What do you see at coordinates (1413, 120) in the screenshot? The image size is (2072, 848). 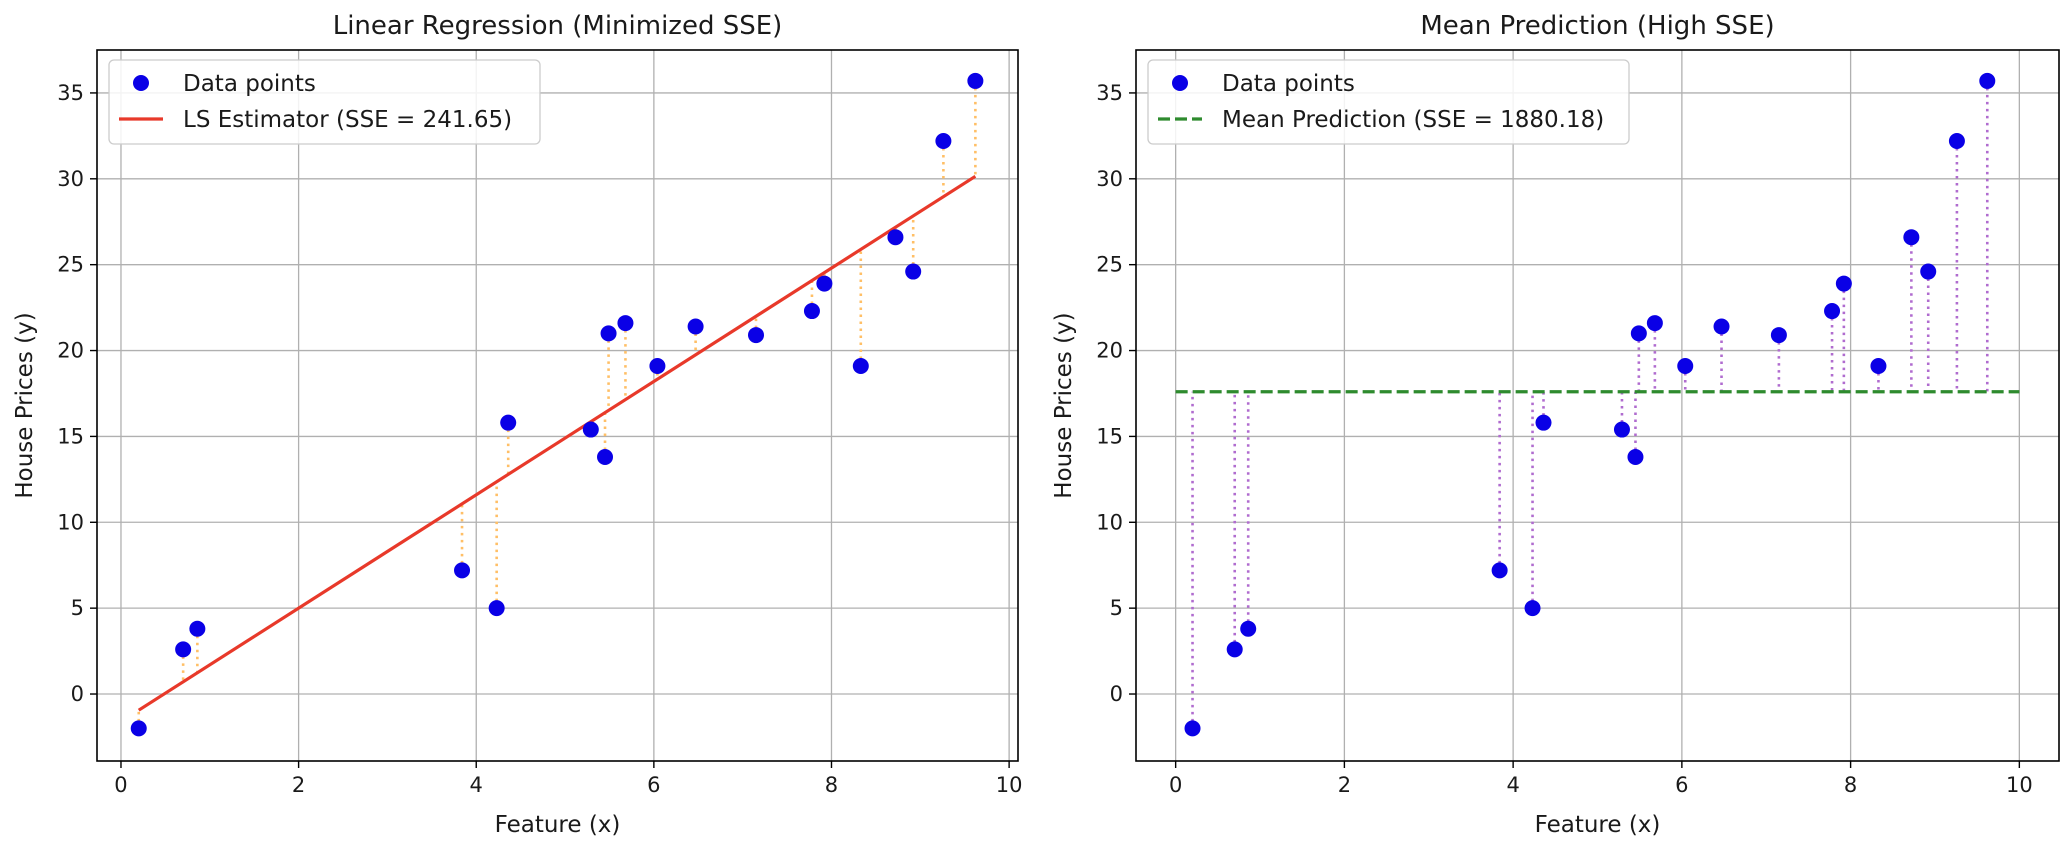 I see `legend-label-fit: Mean Prediction (SSE = 1880.18)` at bounding box center [1413, 120].